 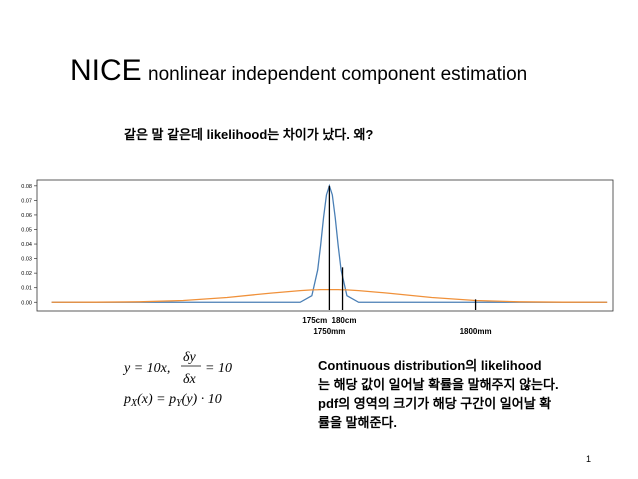 I want to click on annotation: 1750mm, so click(x=329, y=331).